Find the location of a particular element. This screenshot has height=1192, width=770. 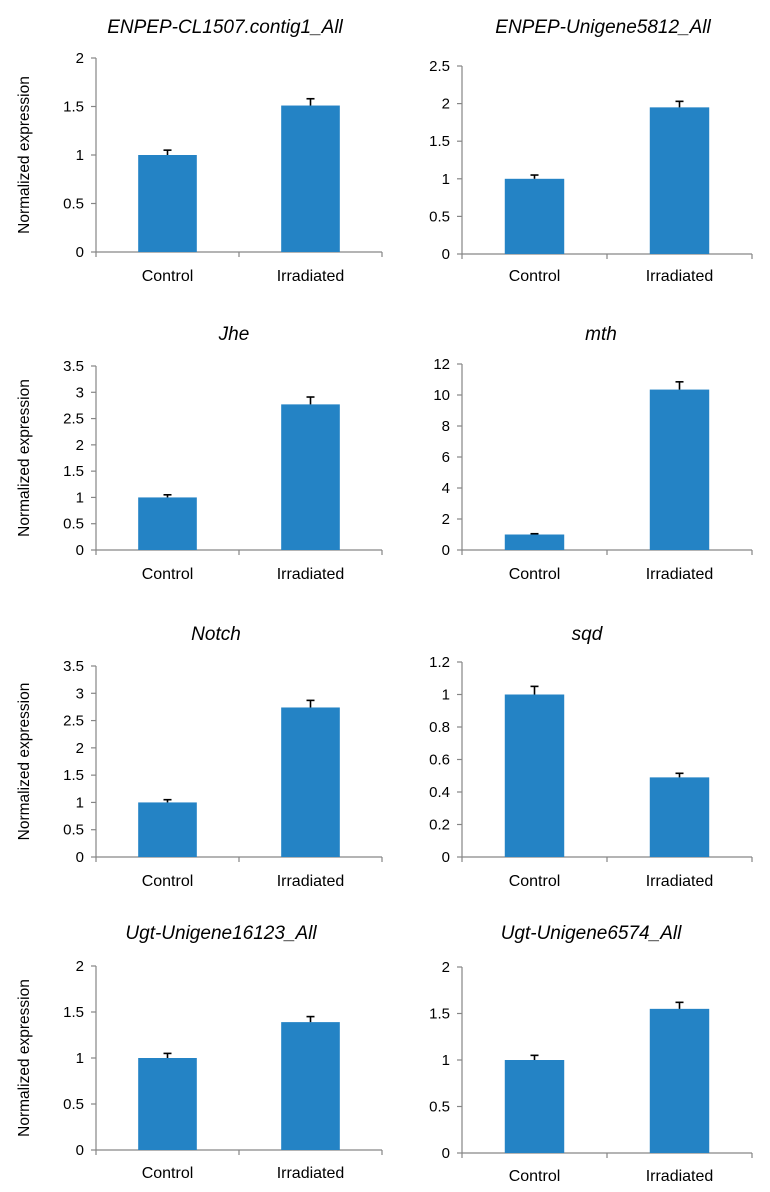

chart-panel: mth 0 2 4 6 8 10 12 Control Irradiated is located at coordinates (593, 453).